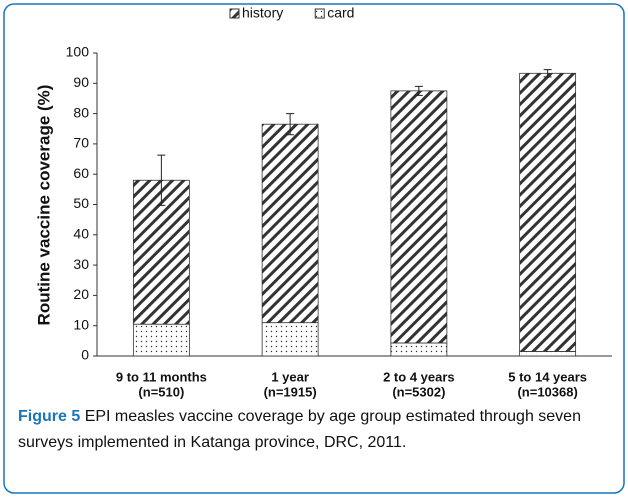 The height and width of the screenshot is (497, 628). I want to click on legend-label: card, so click(340, 13).